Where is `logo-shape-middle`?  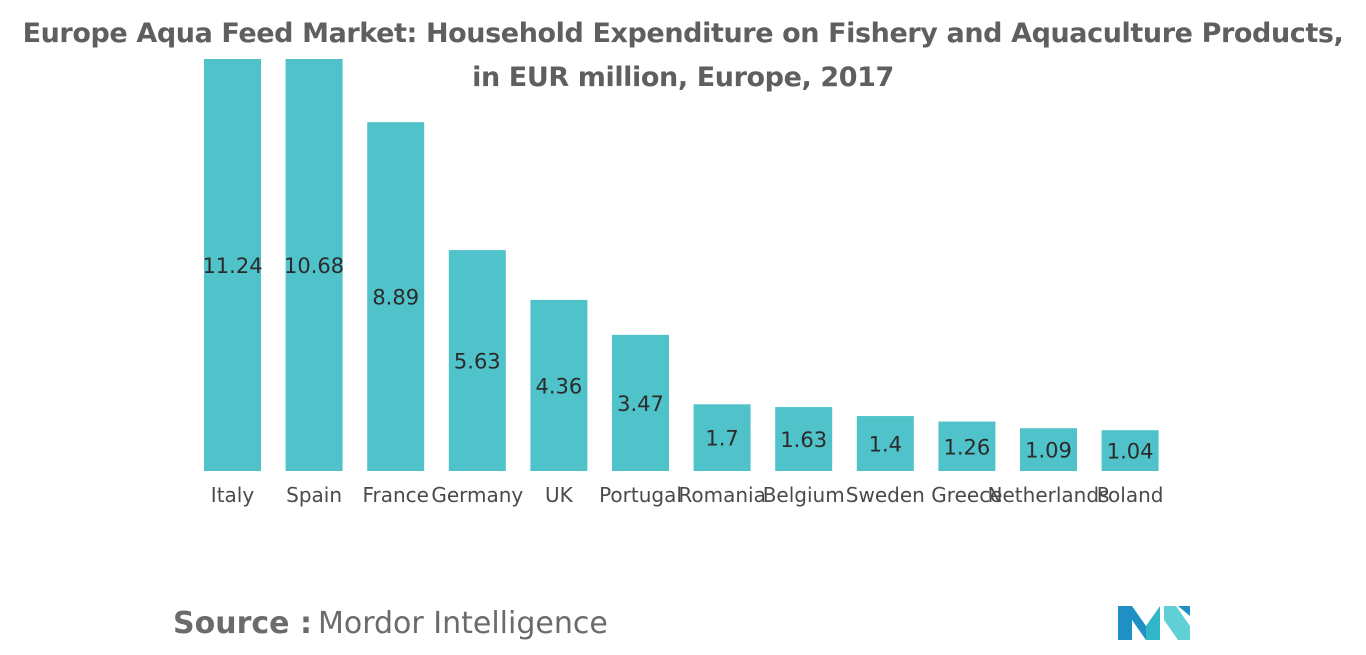
logo-shape-middle is located at coordinates (1153, 623).